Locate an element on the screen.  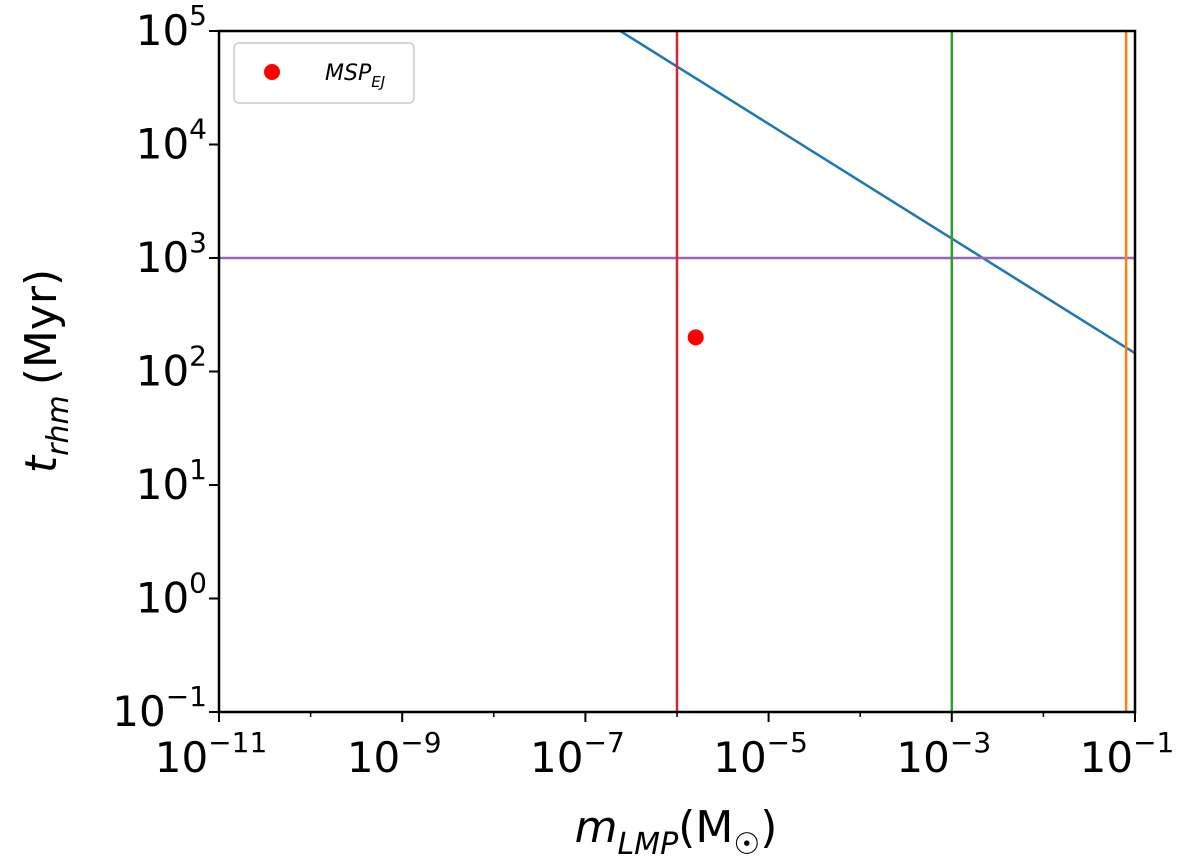
legend: MSPEJ is located at coordinates (324, 73).